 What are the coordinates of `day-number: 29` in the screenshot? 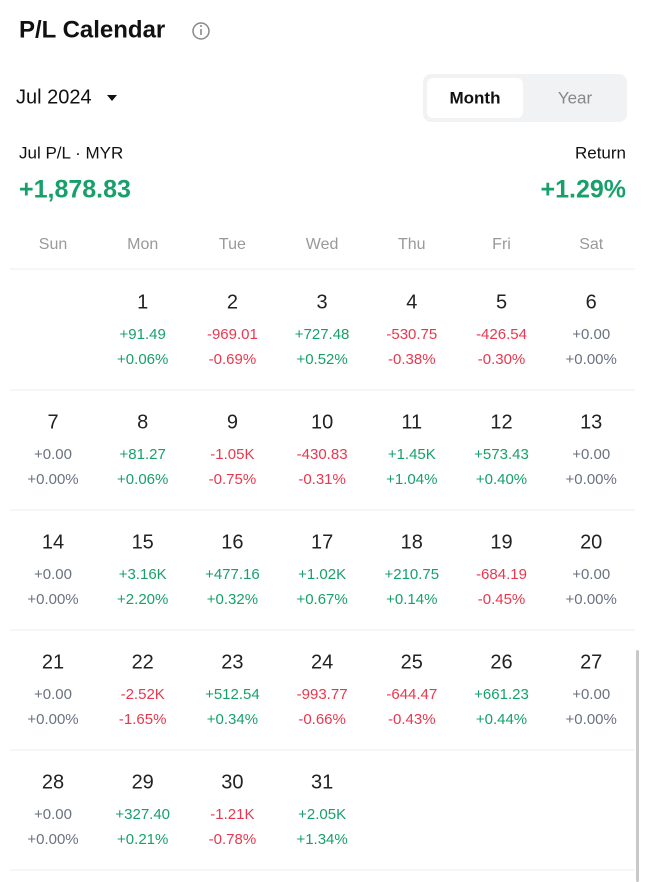 It's located at (143, 782).